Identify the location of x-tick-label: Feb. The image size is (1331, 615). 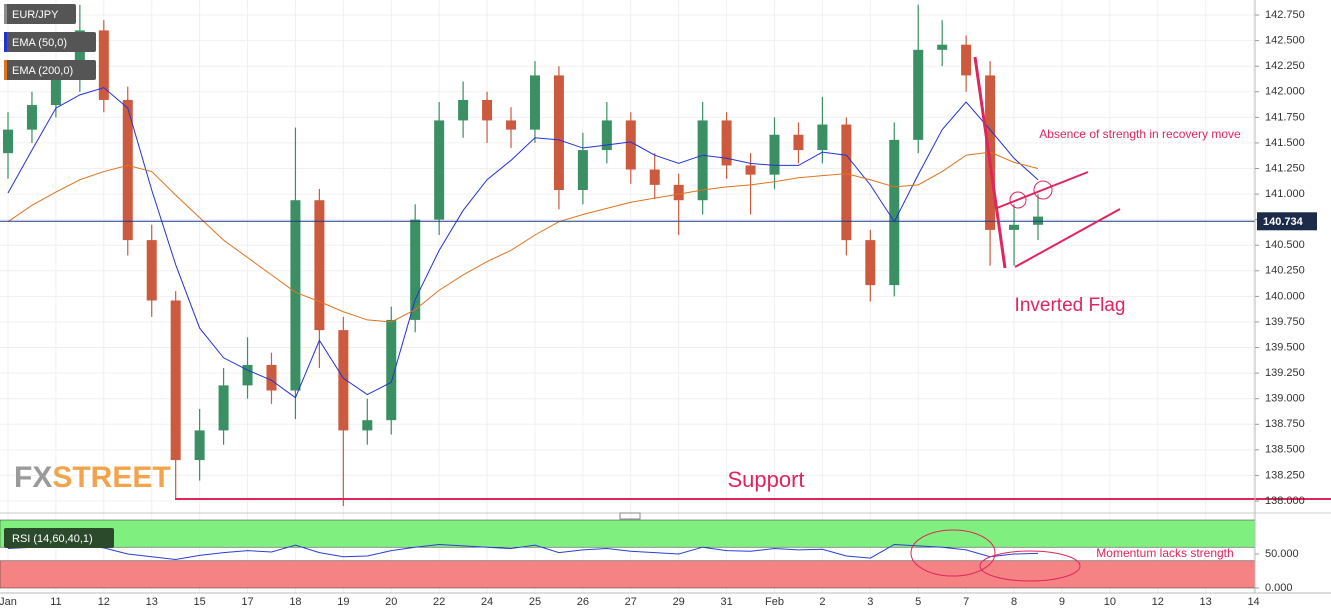
(774, 602).